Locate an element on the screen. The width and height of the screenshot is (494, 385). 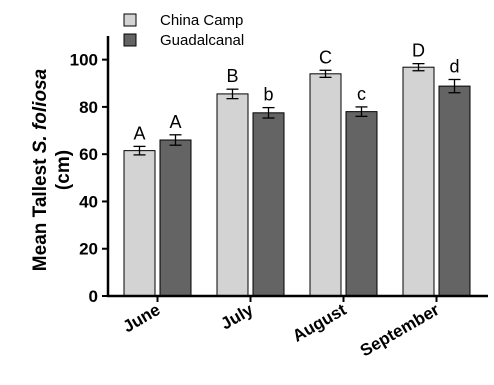
legend: China Camp Guadalcanal is located at coordinates (183, 30).